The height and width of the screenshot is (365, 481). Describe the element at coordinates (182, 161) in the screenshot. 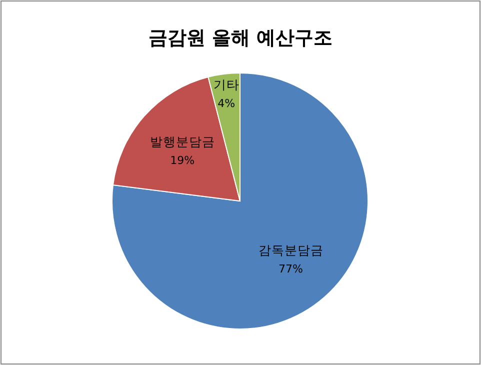

I see `data-label: 19%` at that location.